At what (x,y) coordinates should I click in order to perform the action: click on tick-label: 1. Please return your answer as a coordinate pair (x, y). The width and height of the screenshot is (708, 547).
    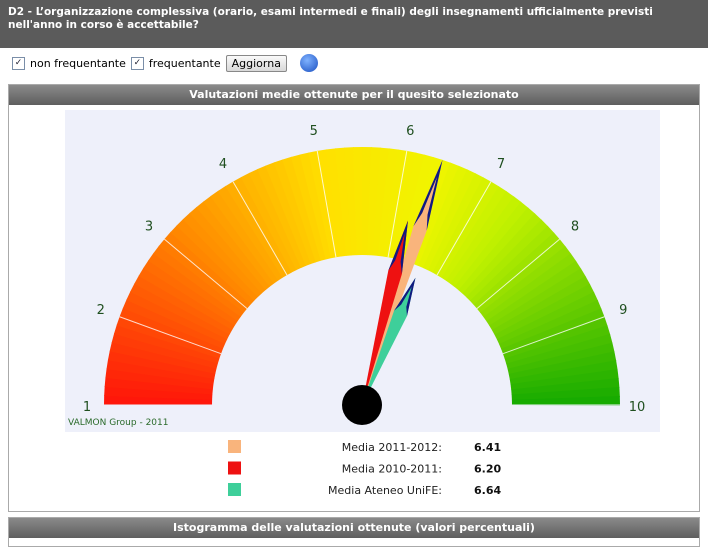
    Looking at the image, I should click on (87, 407).